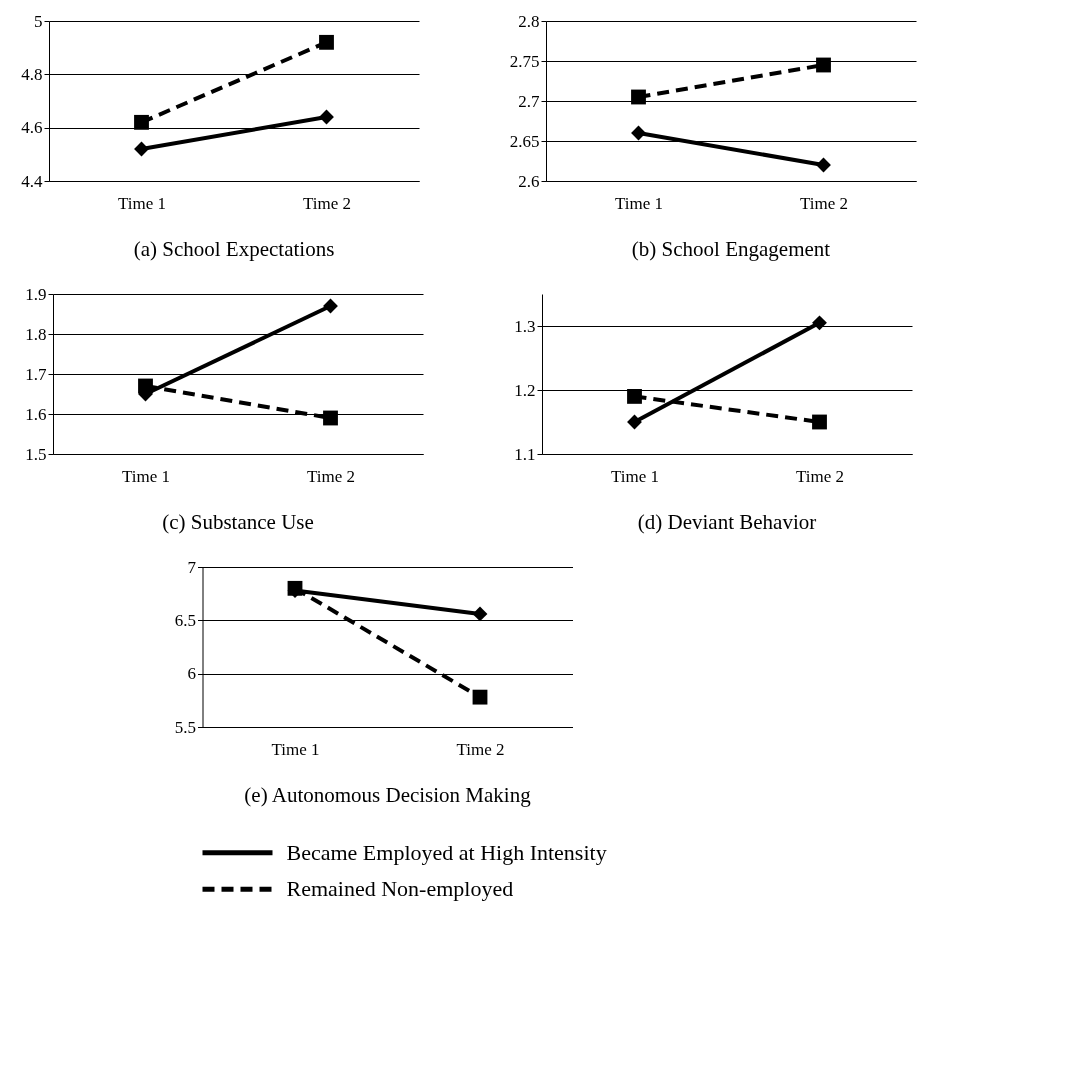  What do you see at coordinates (525, 390) in the screenshot?
I see `y-tick-label: 1.2` at bounding box center [525, 390].